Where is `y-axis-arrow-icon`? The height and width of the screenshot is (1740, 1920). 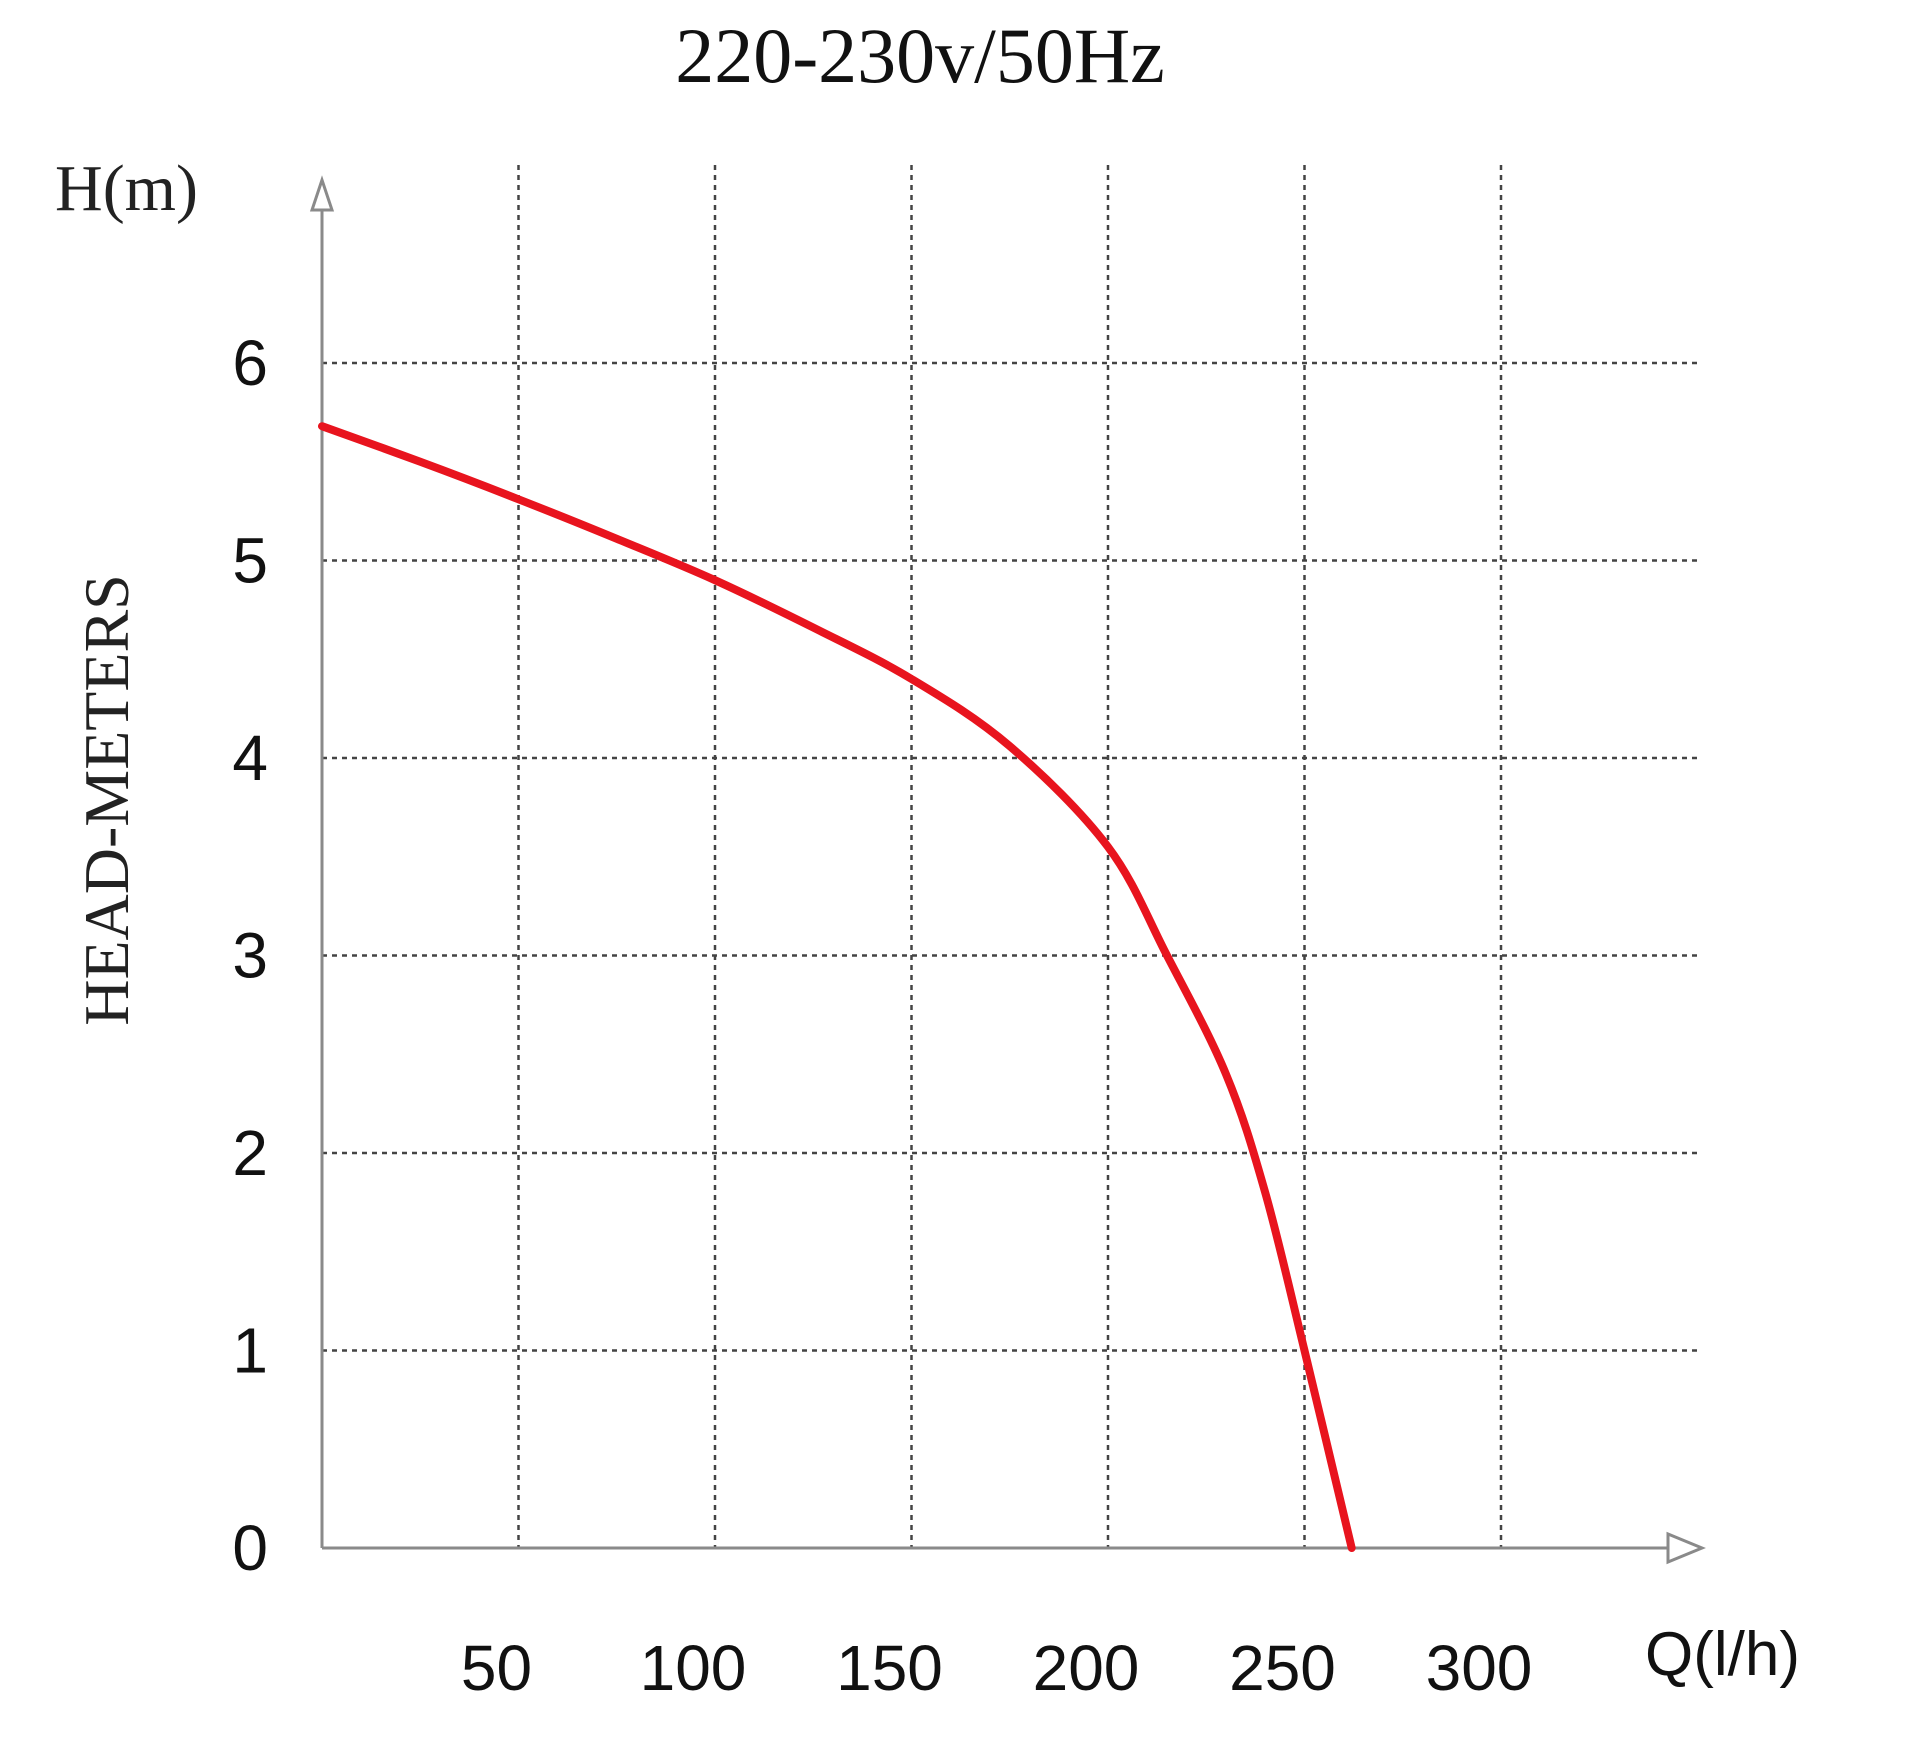
y-axis-arrow-icon is located at coordinates (322, 193).